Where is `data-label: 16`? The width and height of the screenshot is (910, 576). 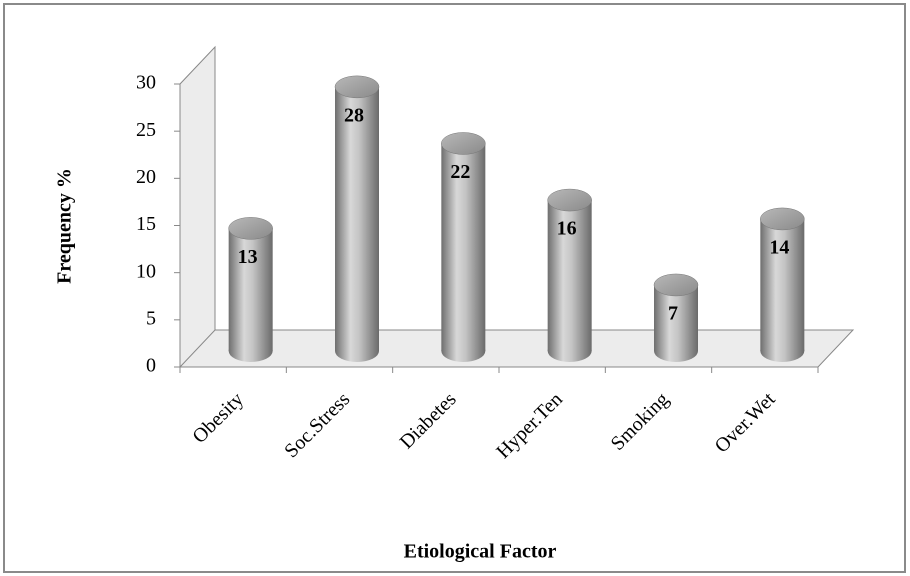
data-label: 16 is located at coordinates (567, 229).